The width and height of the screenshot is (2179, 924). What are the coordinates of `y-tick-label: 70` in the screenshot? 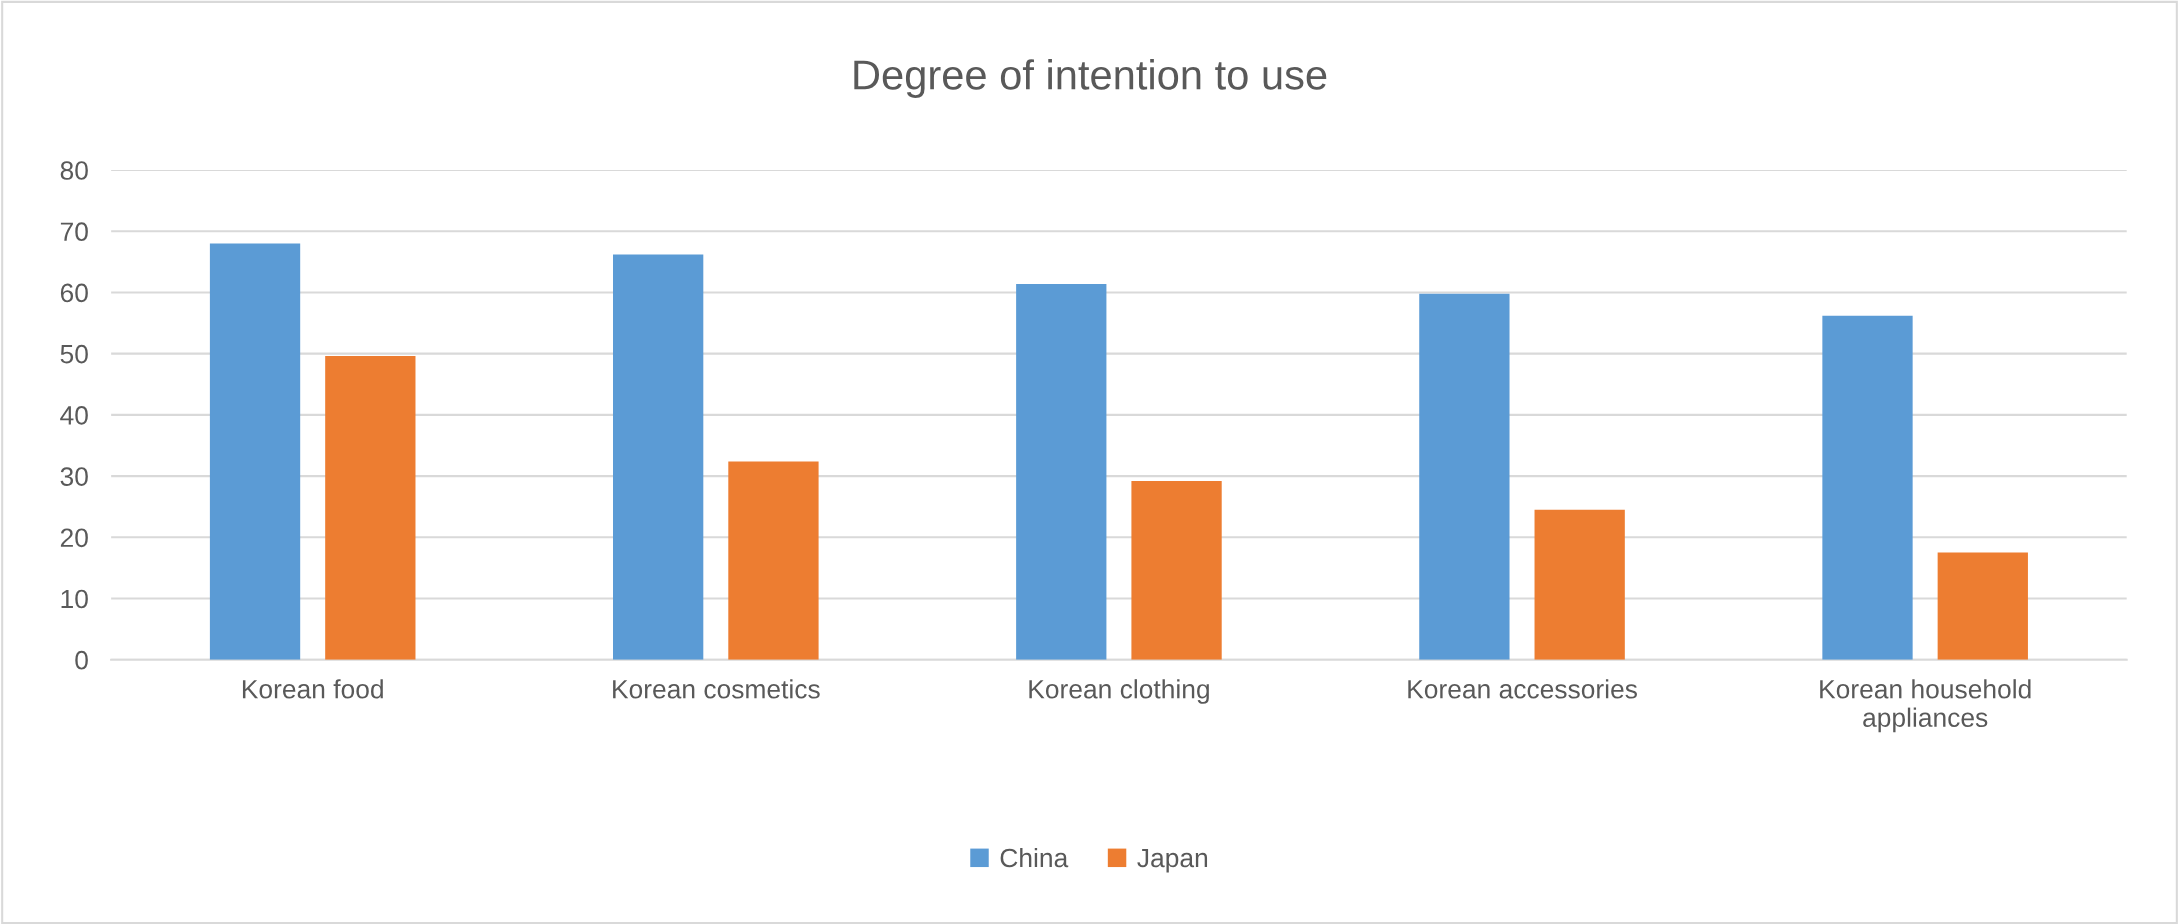 It's located at (74, 232).